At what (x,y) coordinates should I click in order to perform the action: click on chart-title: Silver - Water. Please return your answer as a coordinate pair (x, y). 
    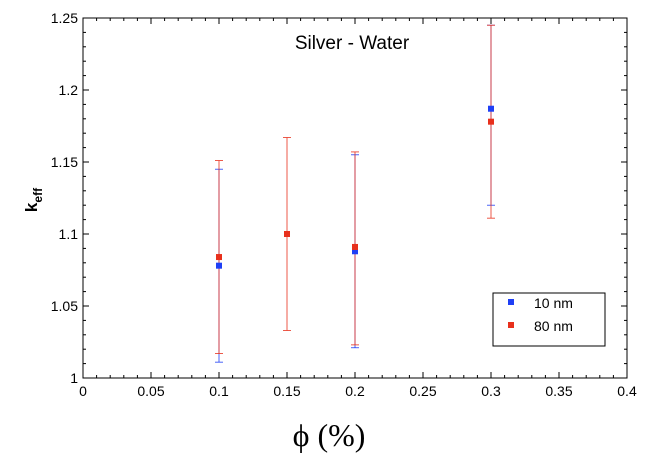
    Looking at the image, I should click on (352, 43).